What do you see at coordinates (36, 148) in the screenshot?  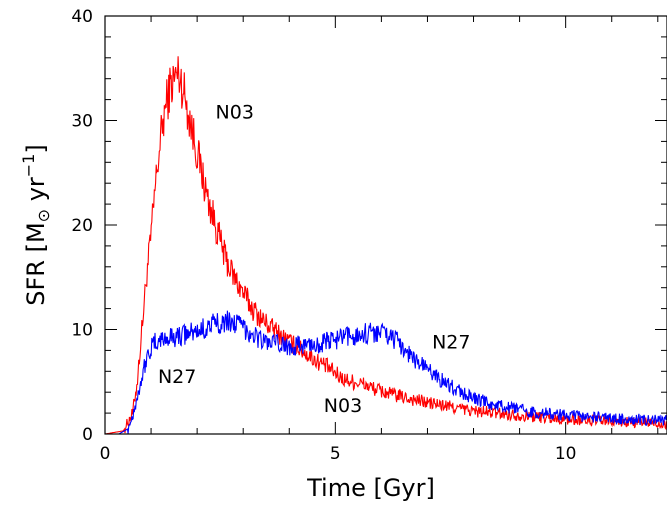 I see `y-axis-title-close: ]` at bounding box center [36, 148].